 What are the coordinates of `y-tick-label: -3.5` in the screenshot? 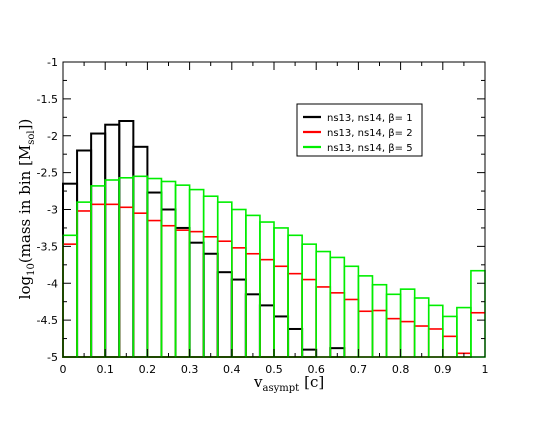 It's located at (47, 246).